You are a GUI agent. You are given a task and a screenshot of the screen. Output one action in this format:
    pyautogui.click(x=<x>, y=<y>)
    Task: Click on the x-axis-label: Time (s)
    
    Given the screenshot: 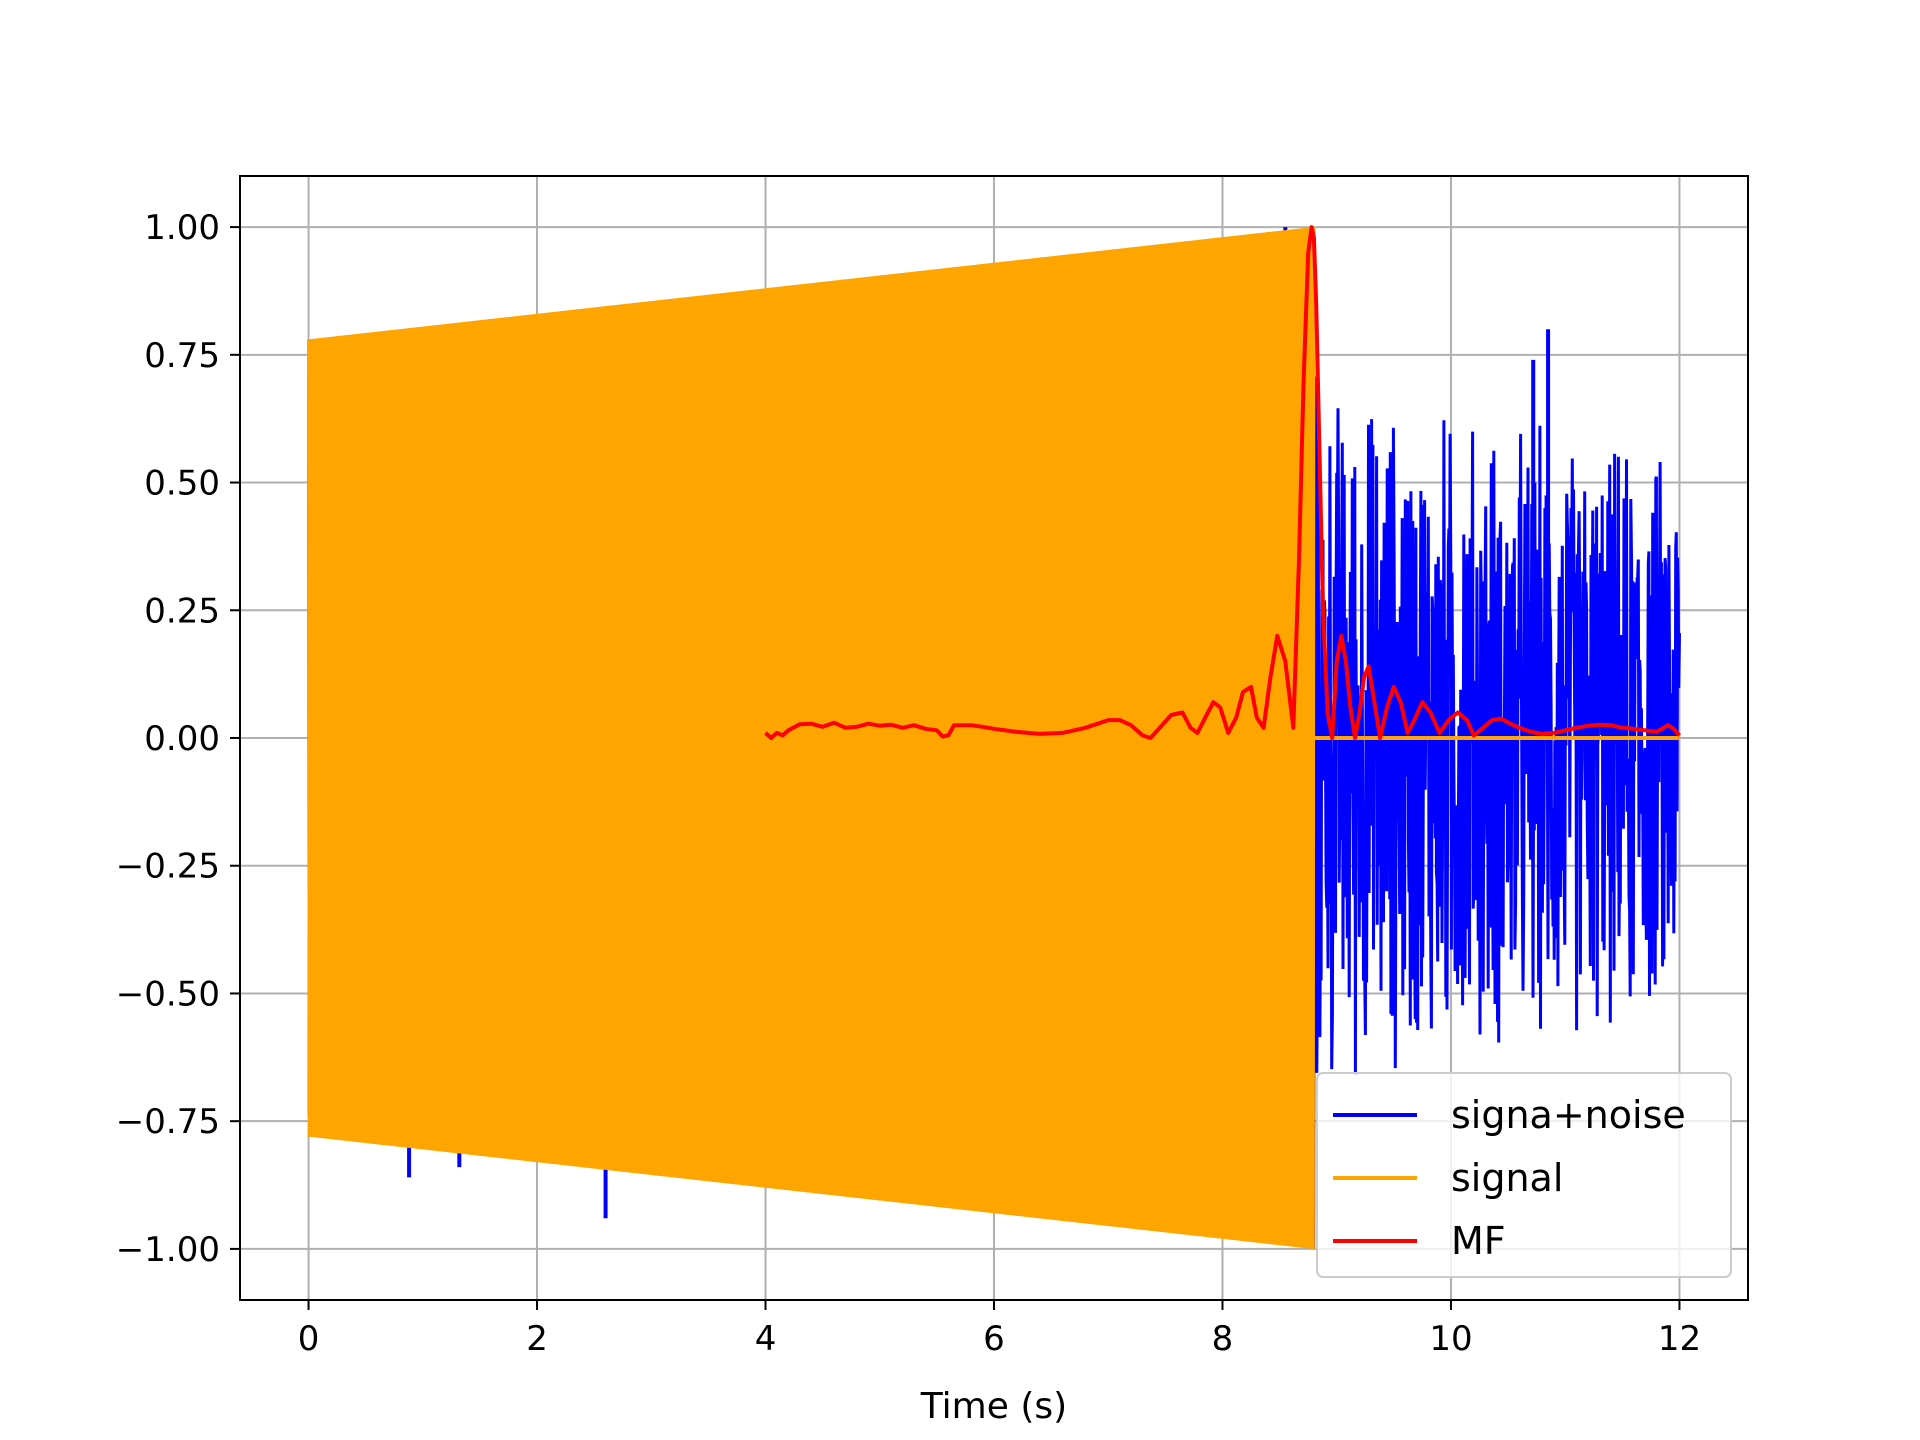 What is the action you would take?
    pyautogui.click(x=993, y=1406)
    